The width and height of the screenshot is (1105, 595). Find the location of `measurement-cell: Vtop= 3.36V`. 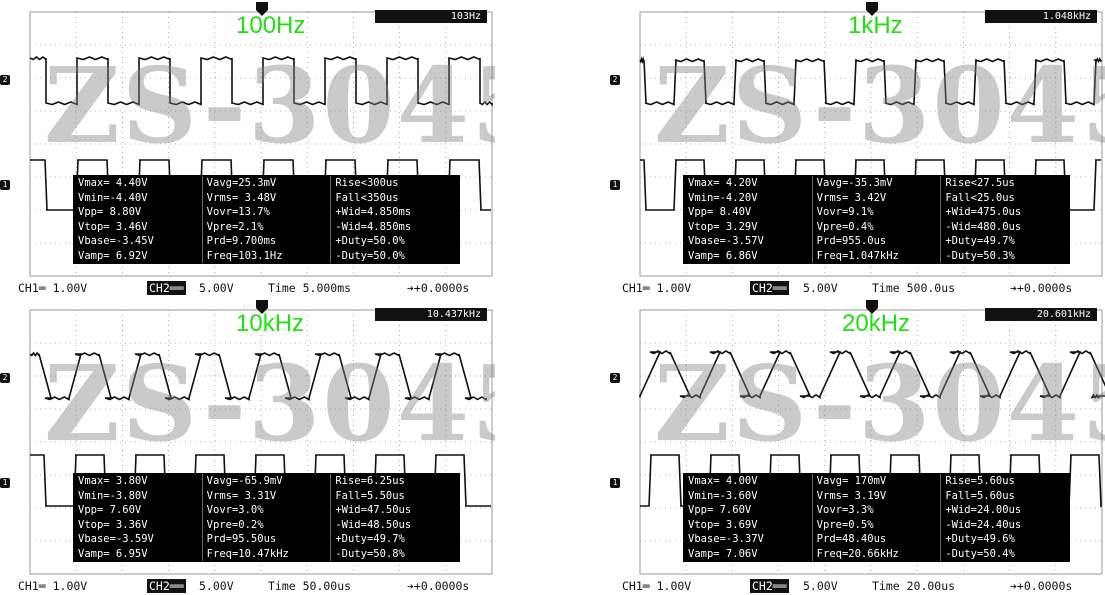

measurement-cell: Vtop= 3.36V is located at coordinates (138, 524).